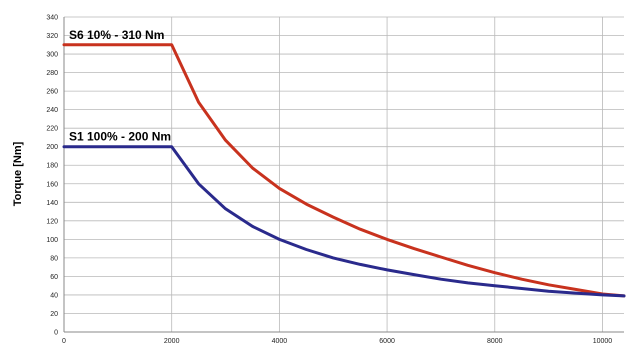  Describe the element at coordinates (52, 240) in the screenshot. I see `y-tick-label: 100` at that location.